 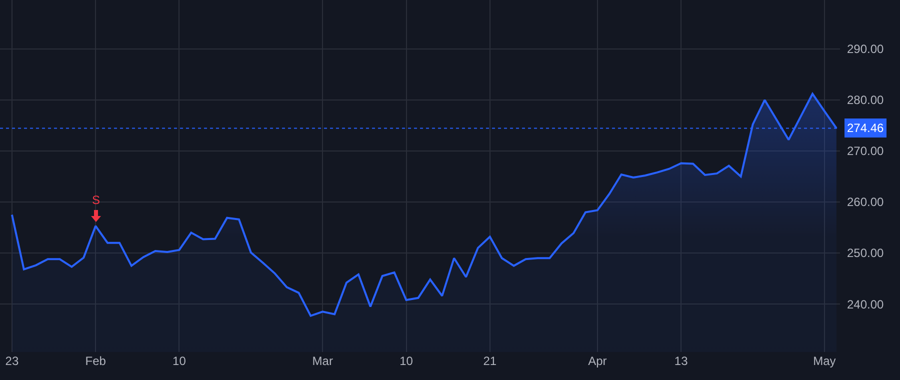 What do you see at coordinates (322, 361) in the screenshot?
I see `x-tick-label: Mar` at bounding box center [322, 361].